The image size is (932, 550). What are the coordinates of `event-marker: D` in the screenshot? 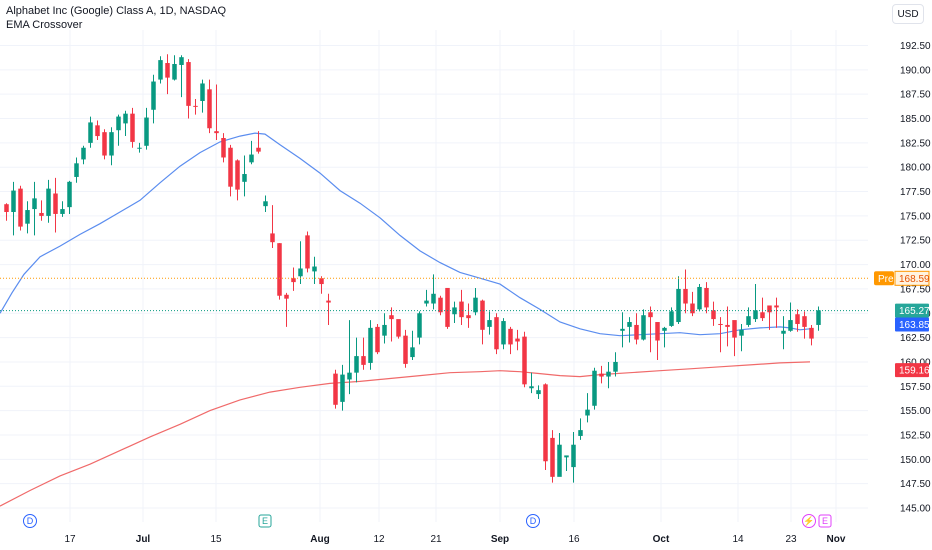 It's located at (533, 521).